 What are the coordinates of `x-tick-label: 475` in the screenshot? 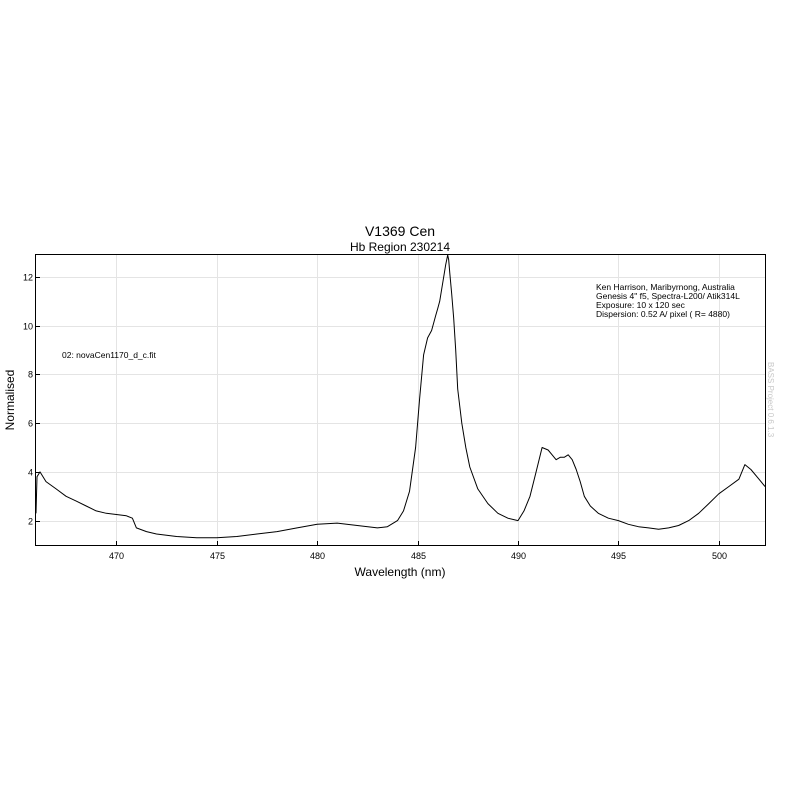 It's located at (217, 556).